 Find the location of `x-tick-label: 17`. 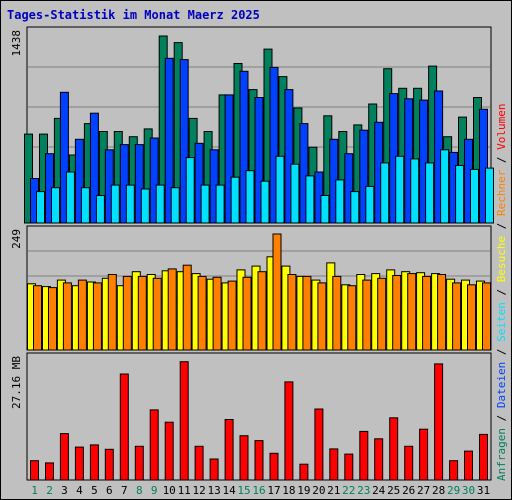

x-tick-label: 17 is located at coordinates (273, 490).